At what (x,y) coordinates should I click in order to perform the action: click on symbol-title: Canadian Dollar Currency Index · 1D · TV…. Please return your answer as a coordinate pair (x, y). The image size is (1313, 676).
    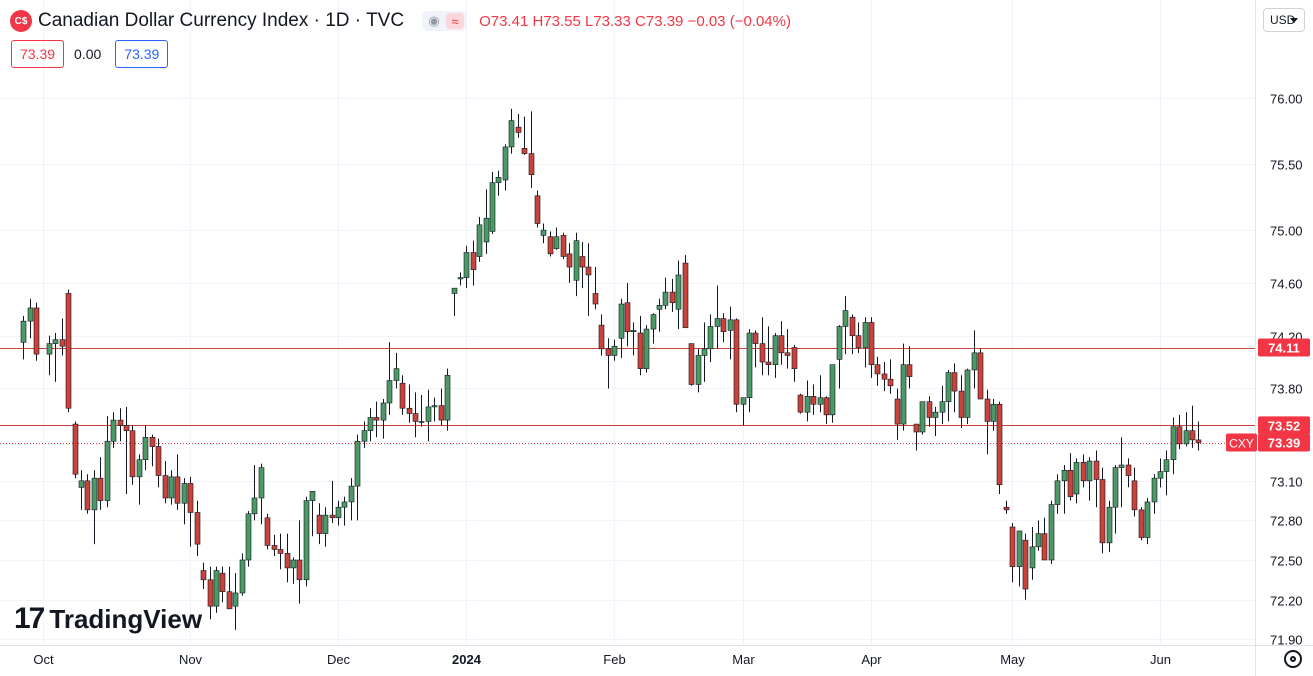
    Looking at the image, I should click on (221, 20).